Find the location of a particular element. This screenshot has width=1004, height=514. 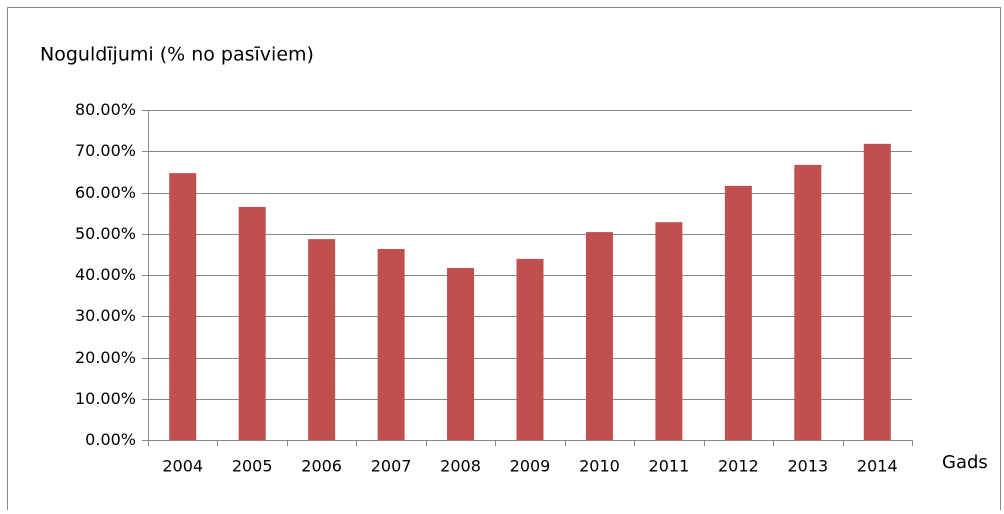

x-tick-label: 2008 is located at coordinates (460, 466).